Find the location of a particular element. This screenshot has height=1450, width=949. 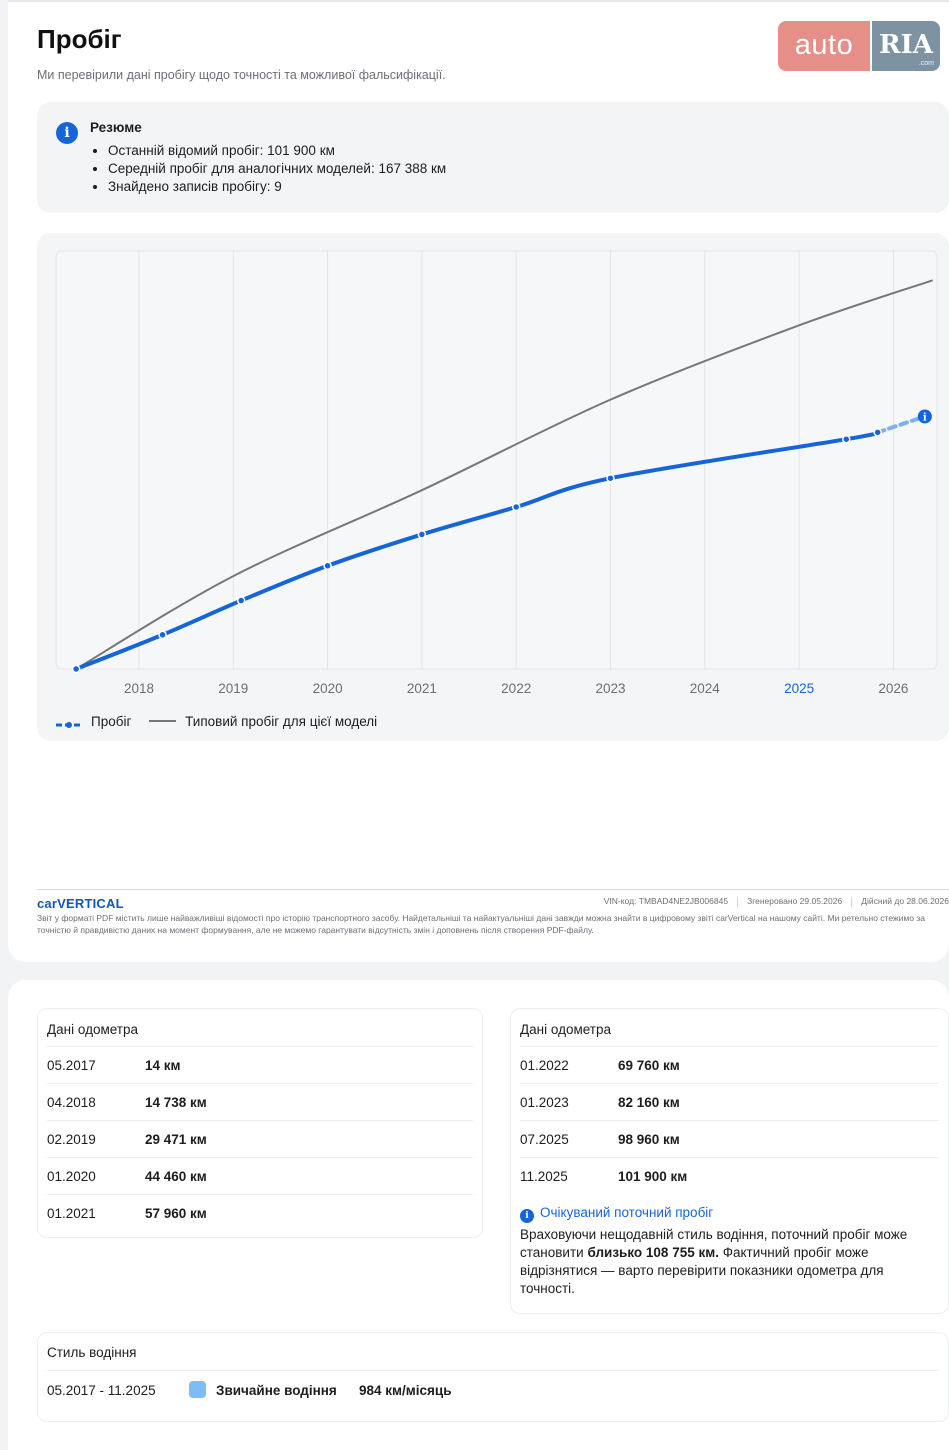

x-tick-label: 2026 is located at coordinates (893, 688).